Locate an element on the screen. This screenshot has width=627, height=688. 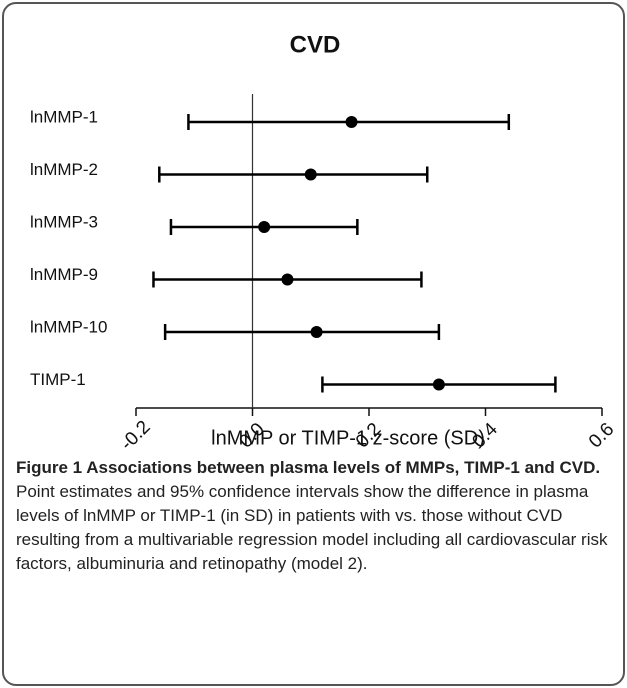
y-tick-label: lnMMP-1 is located at coordinates (64, 116).